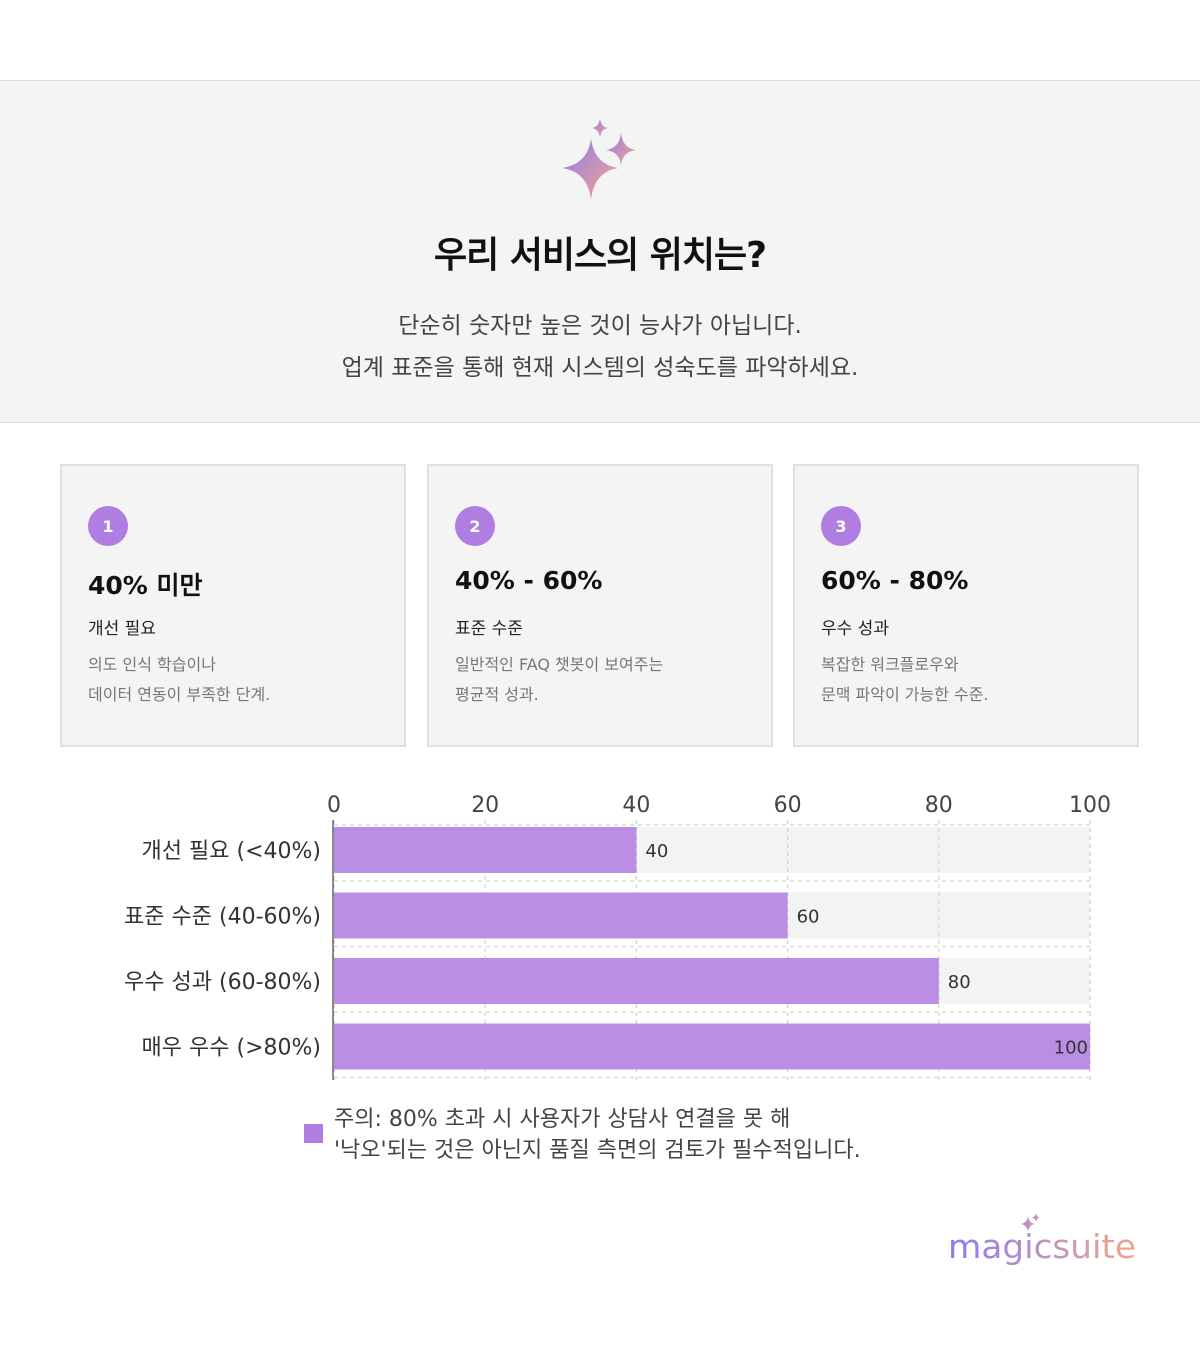 Image resolution: width=1200 pixels, height=1352 pixels. Describe the element at coordinates (600, 255) in the screenshot. I see `page-title: 우리 서비스의 위치는?` at that location.